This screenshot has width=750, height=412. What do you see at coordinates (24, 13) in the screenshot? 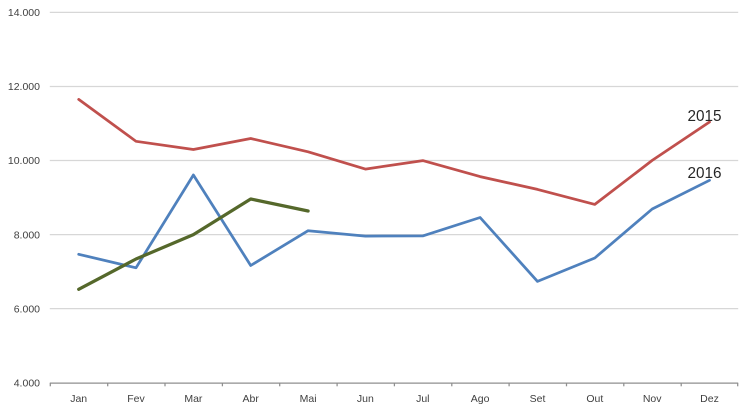
I see `svg-text: 14.000` at bounding box center [24, 13].